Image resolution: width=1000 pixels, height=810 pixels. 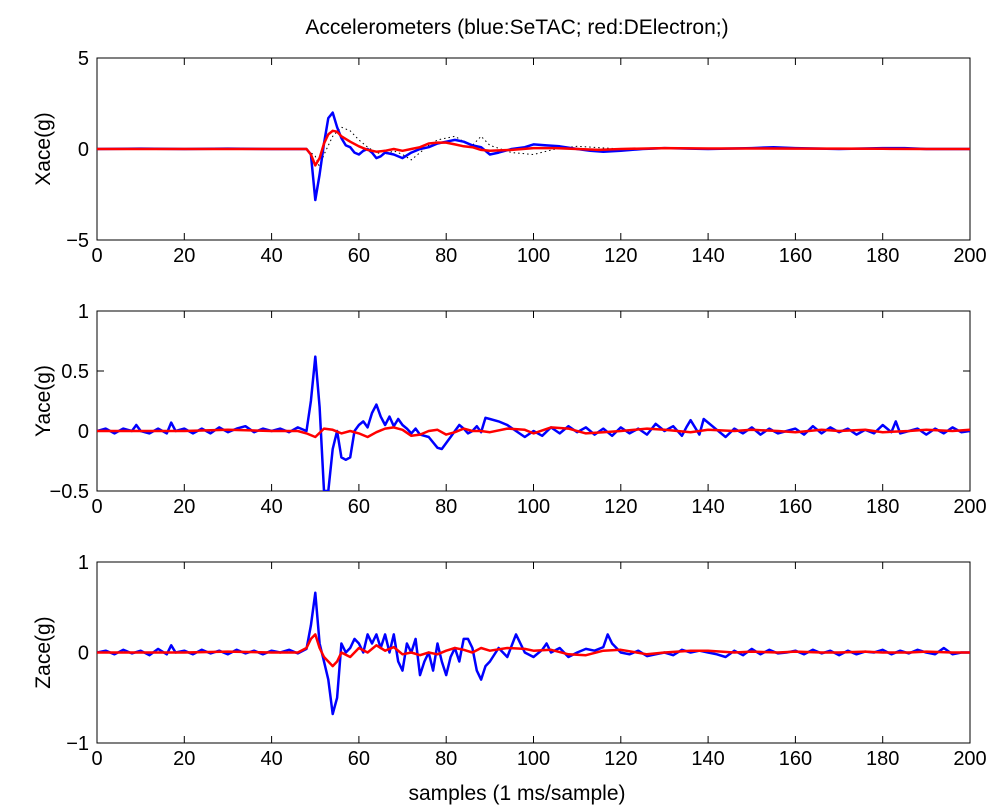 What do you see at coordinates (516, 793) in the screenshot?
I see `x-axis-label: samples (1 ms/sample)` at bounding box center [516, 793].